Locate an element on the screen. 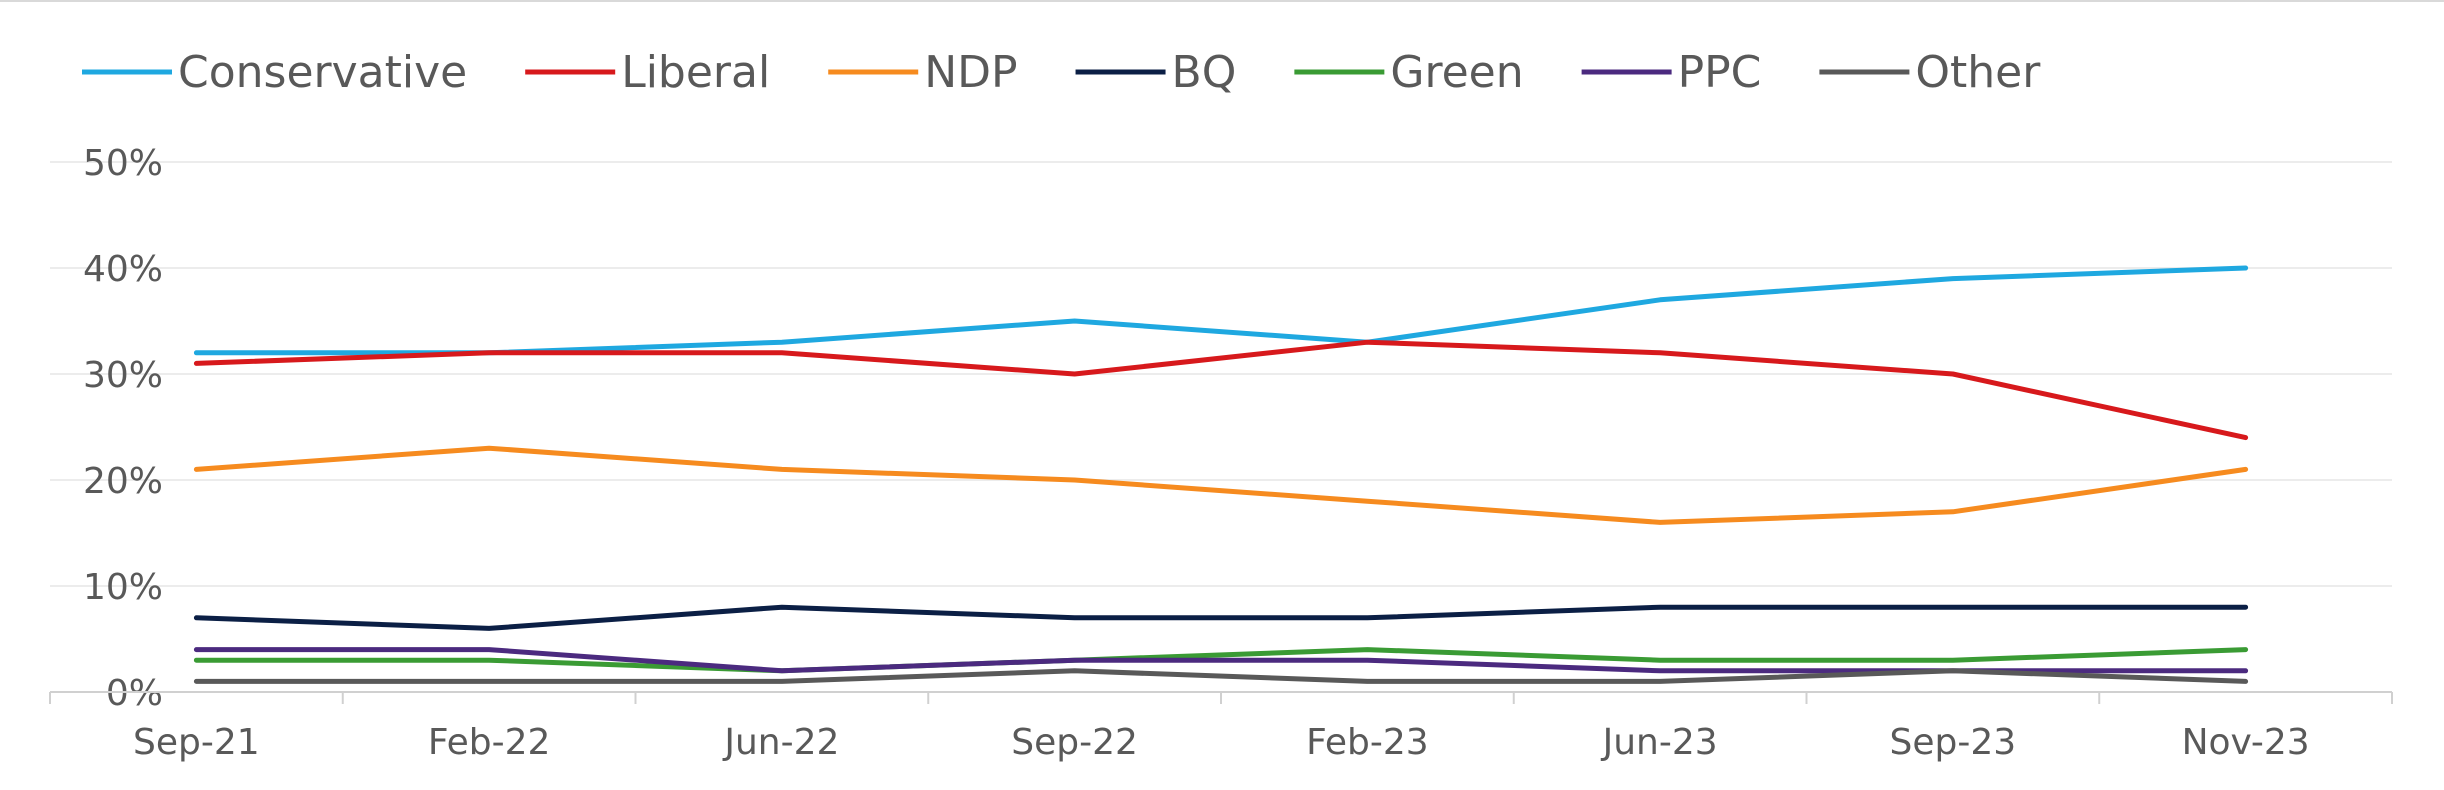  legend-label: Other is located at coordinates (1978, 72).